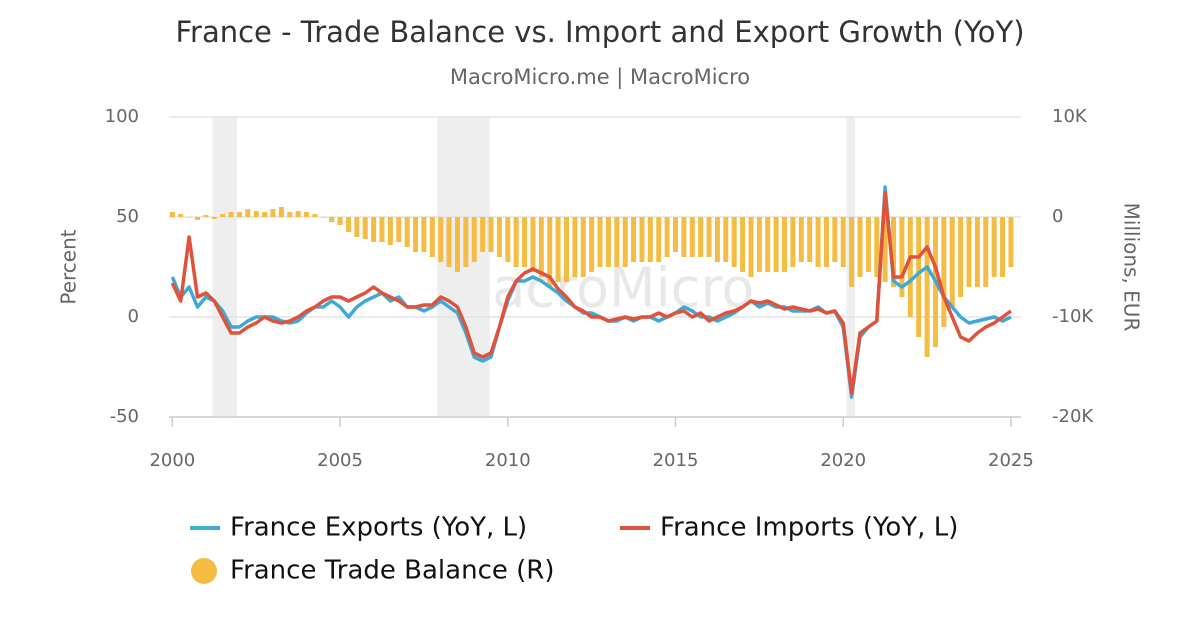  What do you see at coordinates (127, 216) in the screenshot?
I see `y-tick-label: 50` at bounding box center [127, 216].